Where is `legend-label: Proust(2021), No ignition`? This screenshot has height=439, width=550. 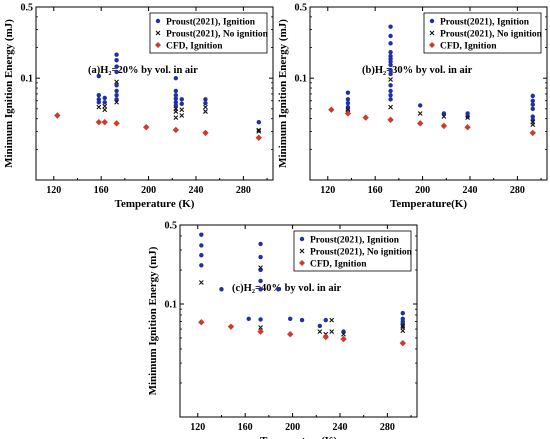
legend-label: Proust(2021), No ignition is located at coordinates (491, 34).